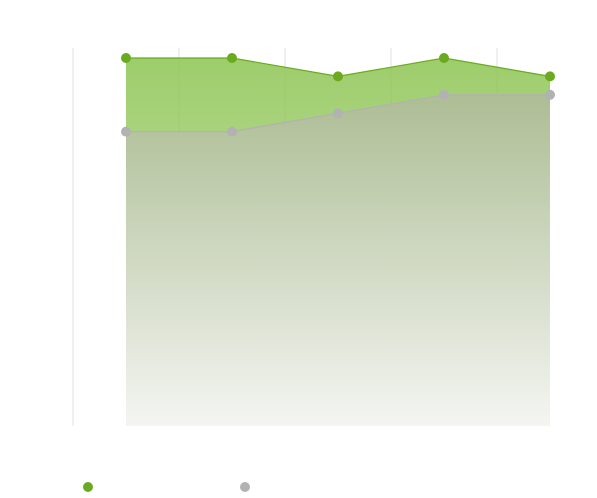 The height and width of the screenshot is (498, 597). Describe the element at coordinates (166, 487) in the screenshot. I see `legend` at that location.